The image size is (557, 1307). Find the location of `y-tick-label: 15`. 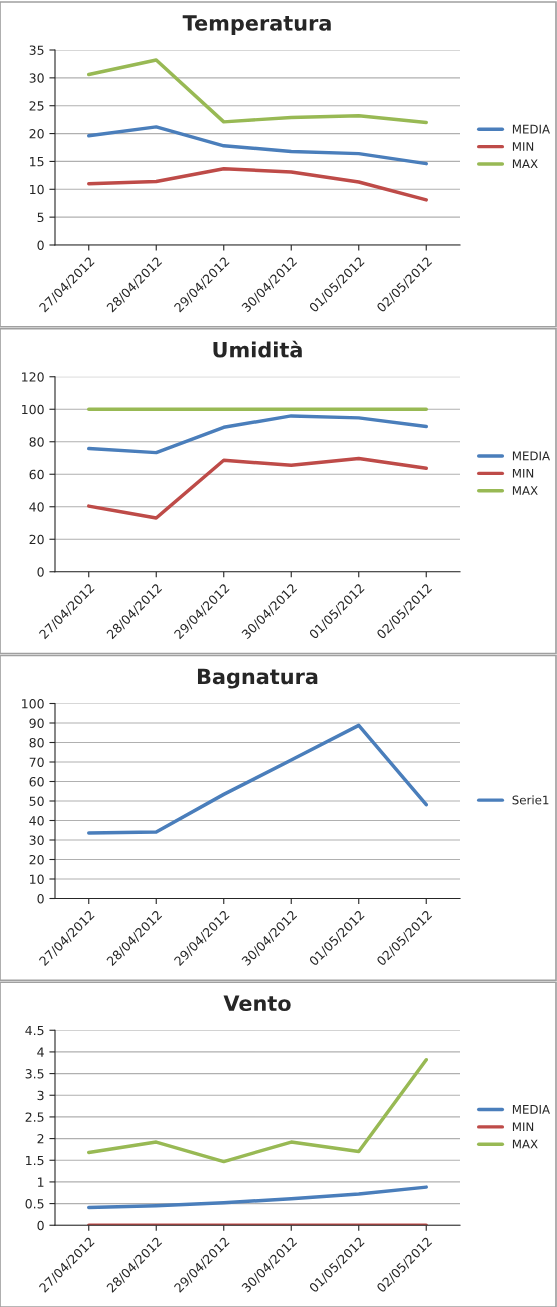

y-tick-label: 15 is located at coordinates (37, 162).